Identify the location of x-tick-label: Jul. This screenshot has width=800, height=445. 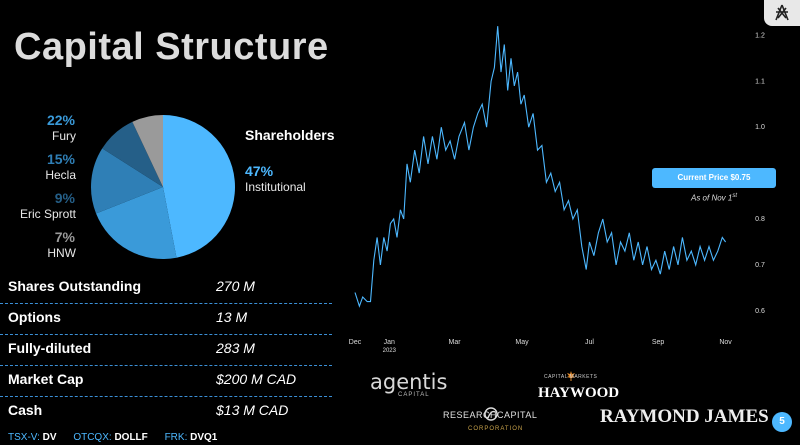
(589, 342).